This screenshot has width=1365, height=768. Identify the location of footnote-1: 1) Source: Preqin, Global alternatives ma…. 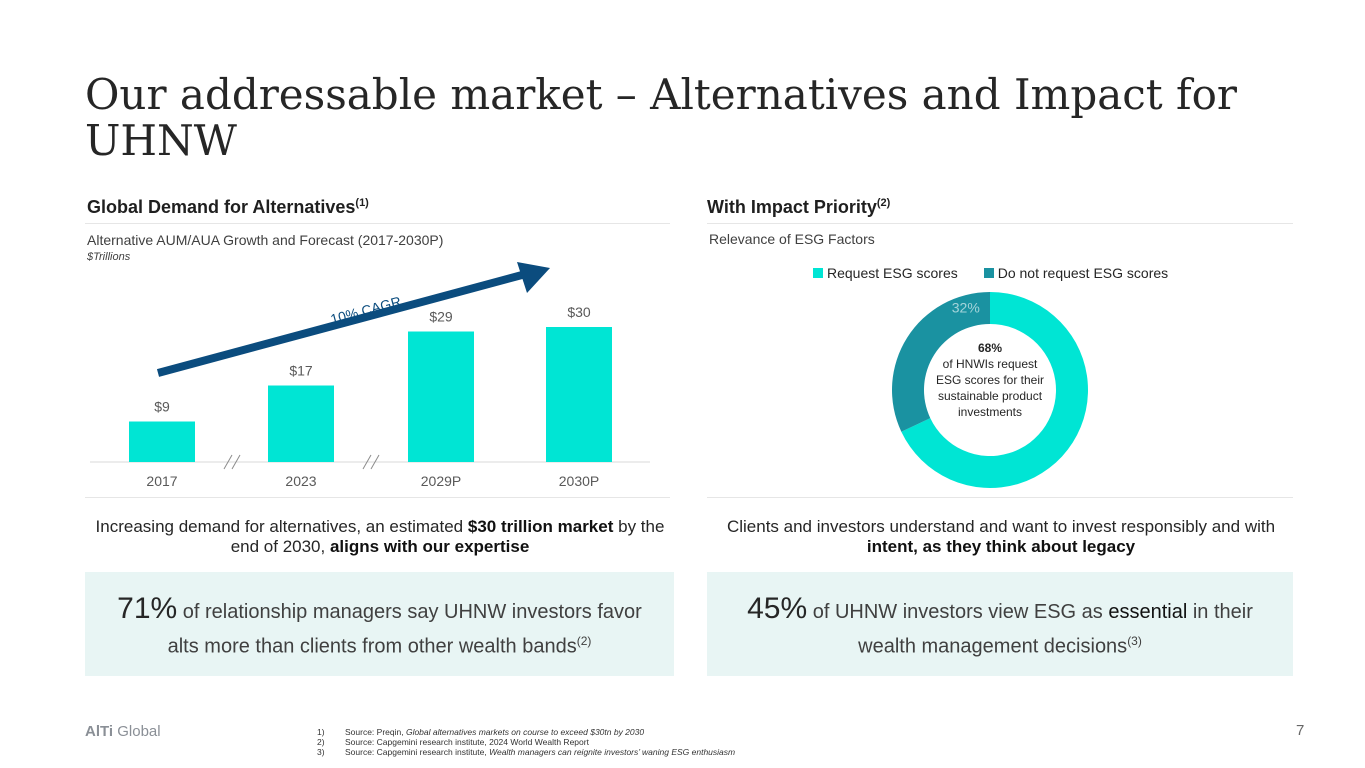
(526, 732).